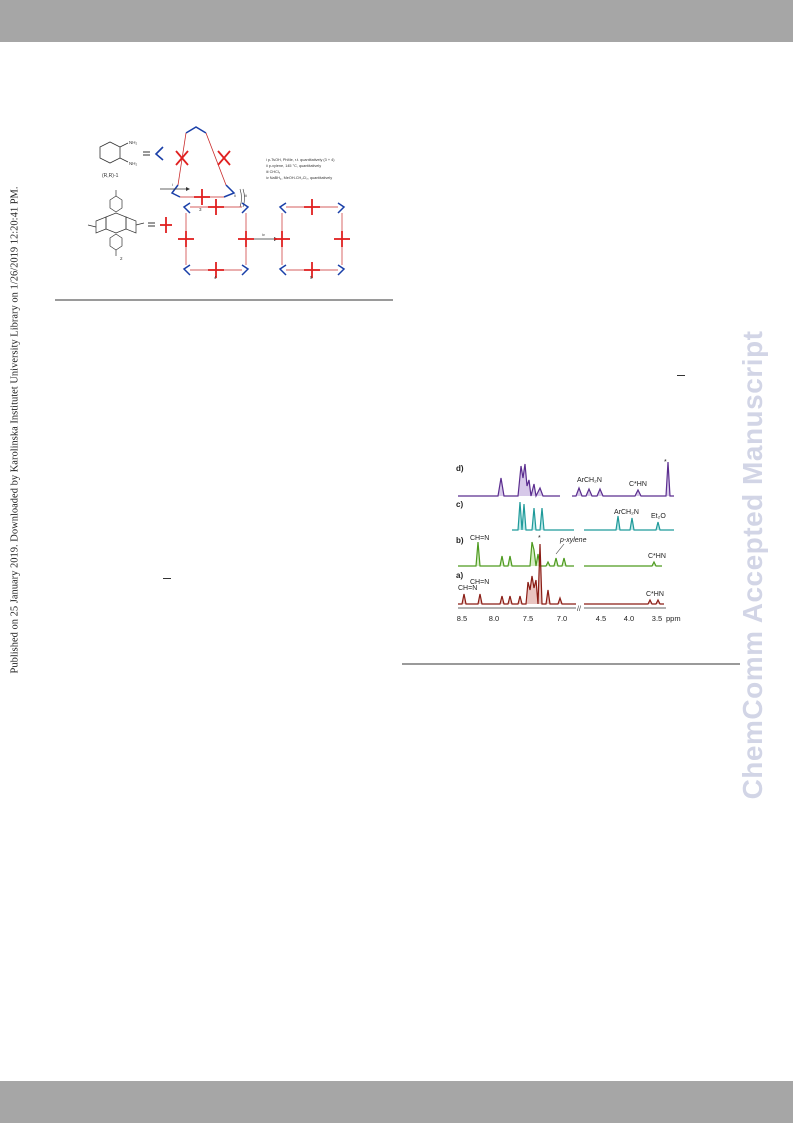  I want to click on axis-ticks: 8.5 8.0 7.5 7.0 4.5 4.0 3.5, so click(559, 618).